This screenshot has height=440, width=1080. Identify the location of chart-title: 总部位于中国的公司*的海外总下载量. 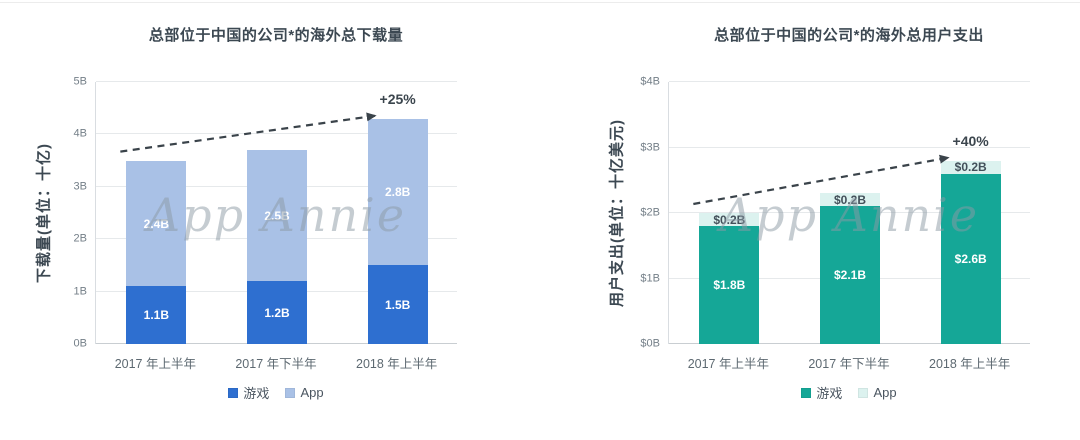
(276, 35).